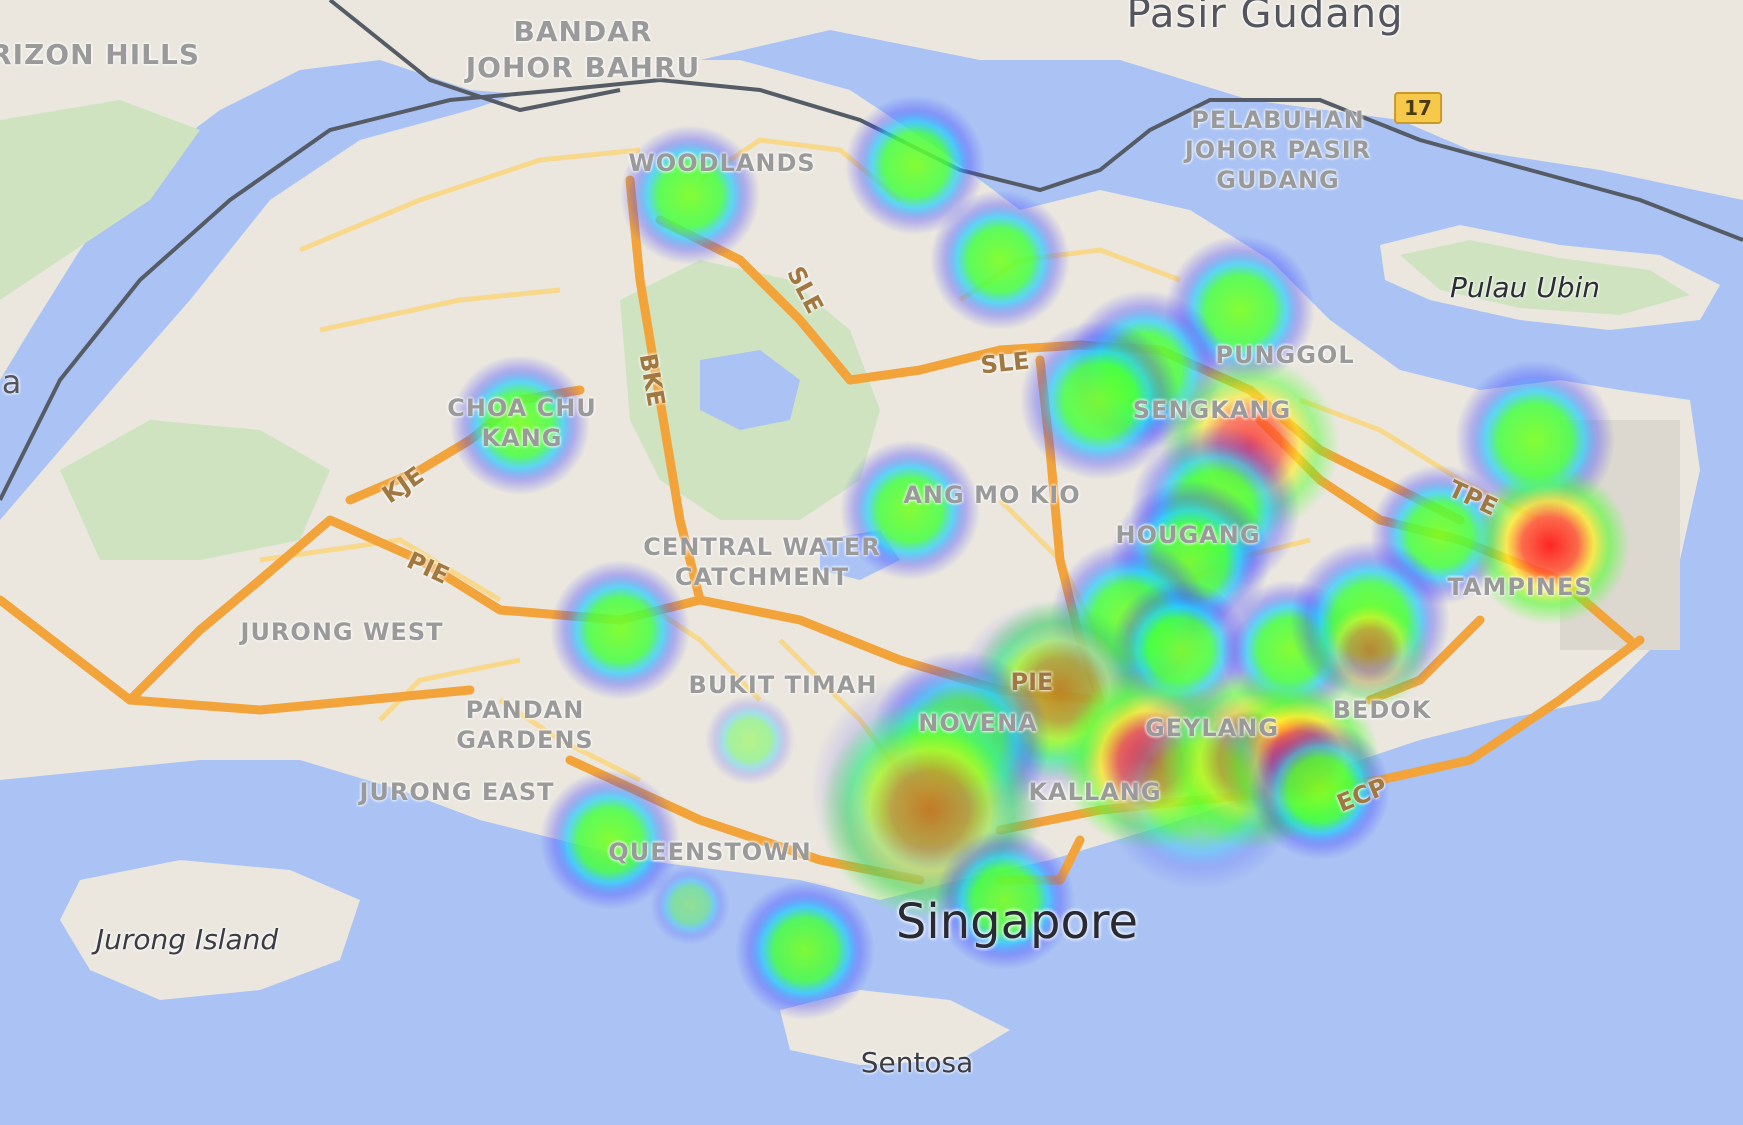 Image resolution: width=1743 pixels, height=1125 pixels. Describe the element at coordinates (1520, 587) in the screenshot. I see `label-tampines: TAMPINES` at that location.